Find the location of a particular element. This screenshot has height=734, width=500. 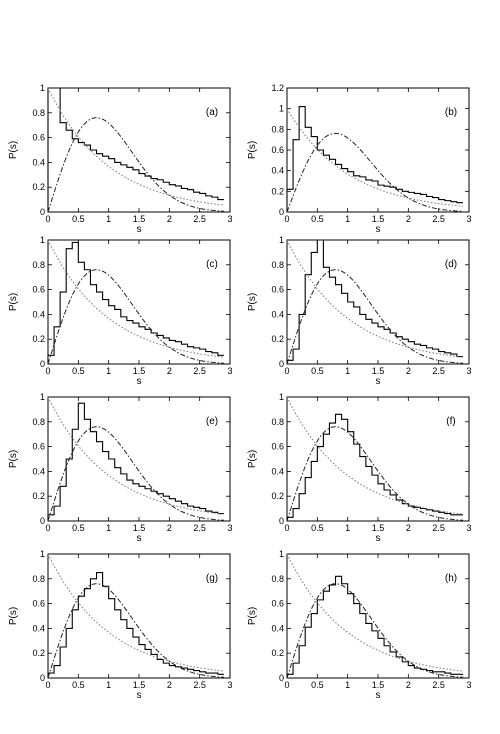

chart-panel: 0 0.5 1 1.5 2 2.5 3 0 0.2 0.4 0.6 0.8 1 s P(s) (d) is located at coordinates (359, 311).